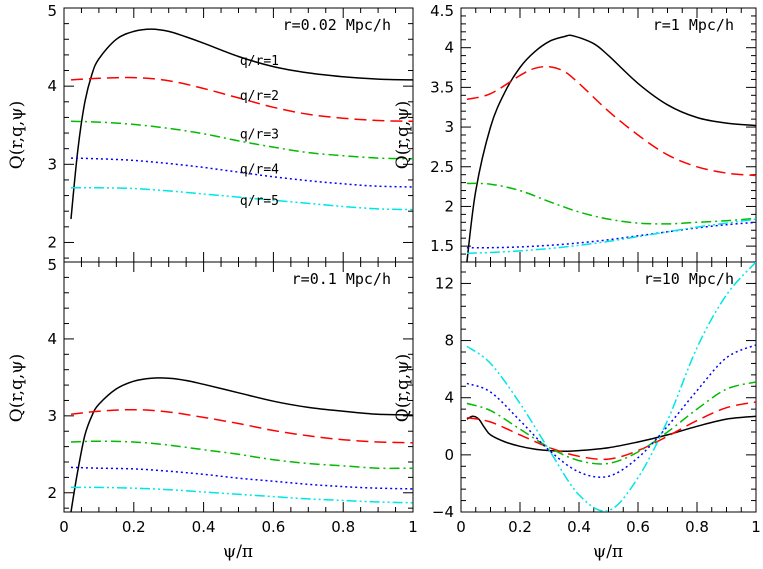  What do you see at coordinates (337, 25) in the screenshot?
I see `panel-title: r=0.02 Mpc/h` at bounding box center [337, 25].